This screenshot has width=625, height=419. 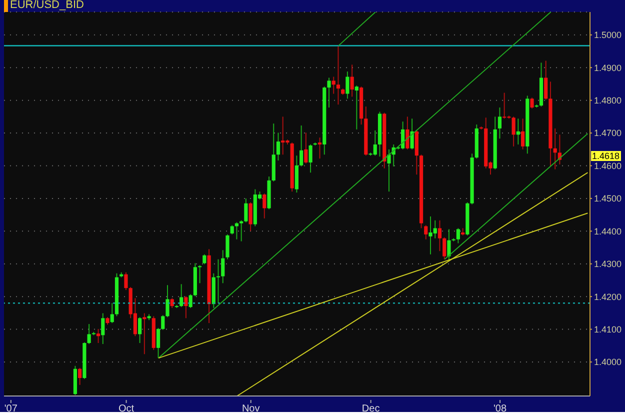 What do you see at coordinates (608, 199) in the screenshot?
I see `y-tick-label: 1.4500` at bounding box center [608, 199].